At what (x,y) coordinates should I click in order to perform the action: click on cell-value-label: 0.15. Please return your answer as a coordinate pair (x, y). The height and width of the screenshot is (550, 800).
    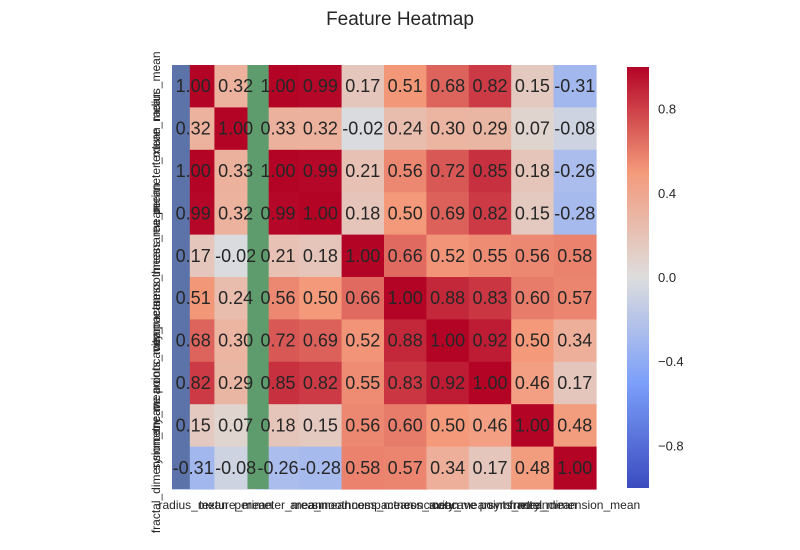
    Looking at the image, I should click on (532, 86).